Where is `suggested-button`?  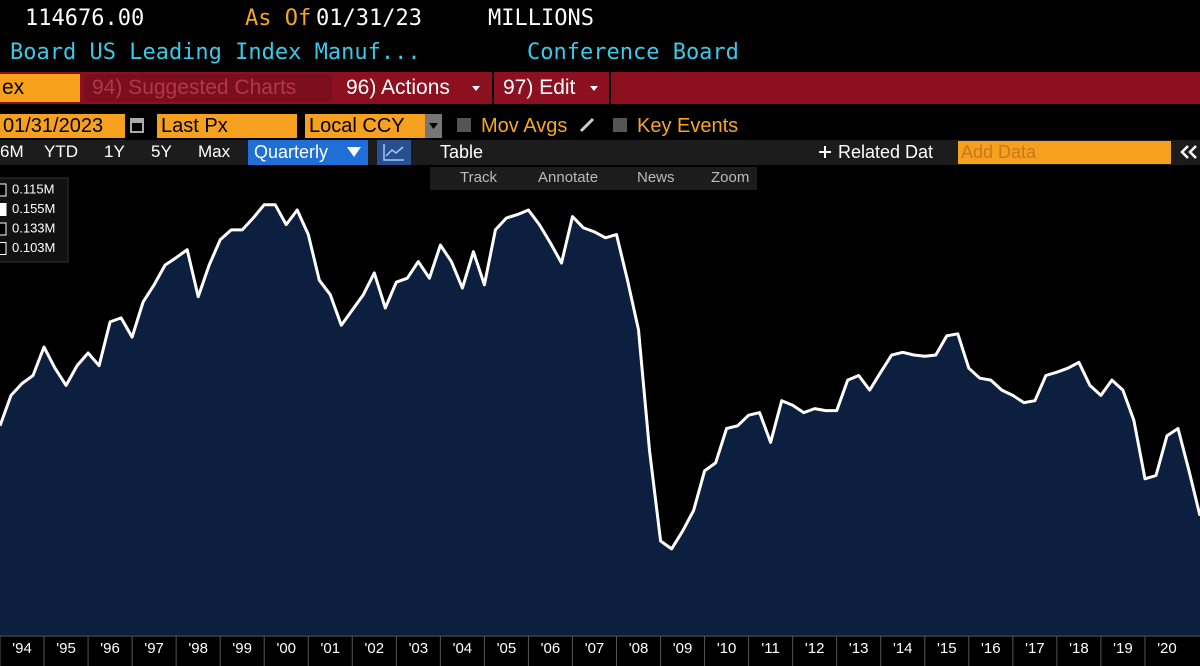 suggested-button is located at coordinates (208, 88).